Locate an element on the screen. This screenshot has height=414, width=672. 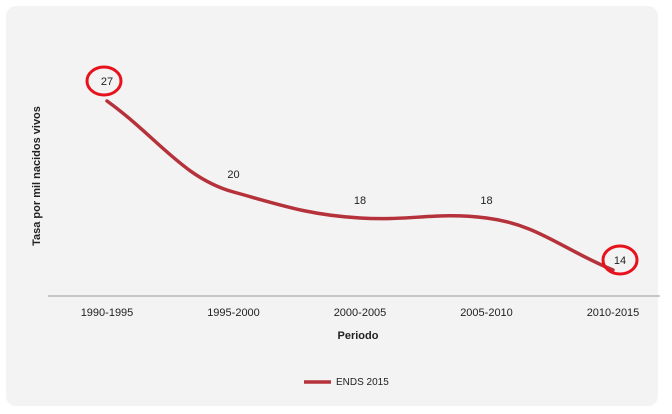
x-tick-label: 2000-2005 is located at coordinates (360, 313).